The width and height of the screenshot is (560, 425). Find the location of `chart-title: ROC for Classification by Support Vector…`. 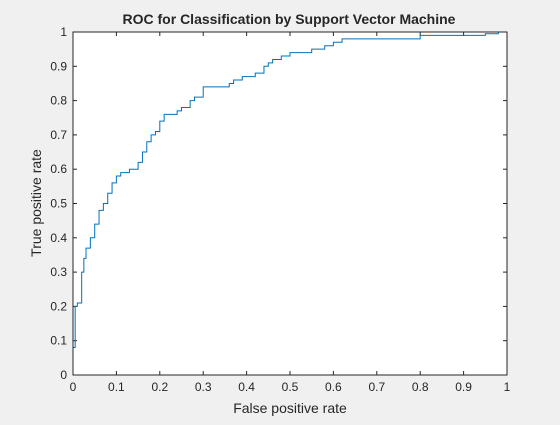

chart-title: ROC for Classification by Support Vector… is located at coordinates (289, 19).